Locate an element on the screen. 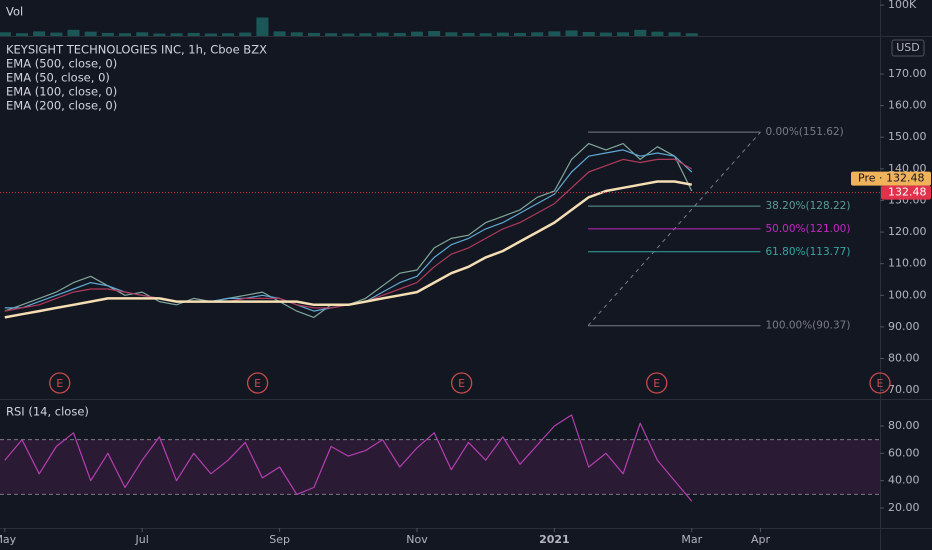  x-tick-label: Sep is located at coordinates (279, 539).